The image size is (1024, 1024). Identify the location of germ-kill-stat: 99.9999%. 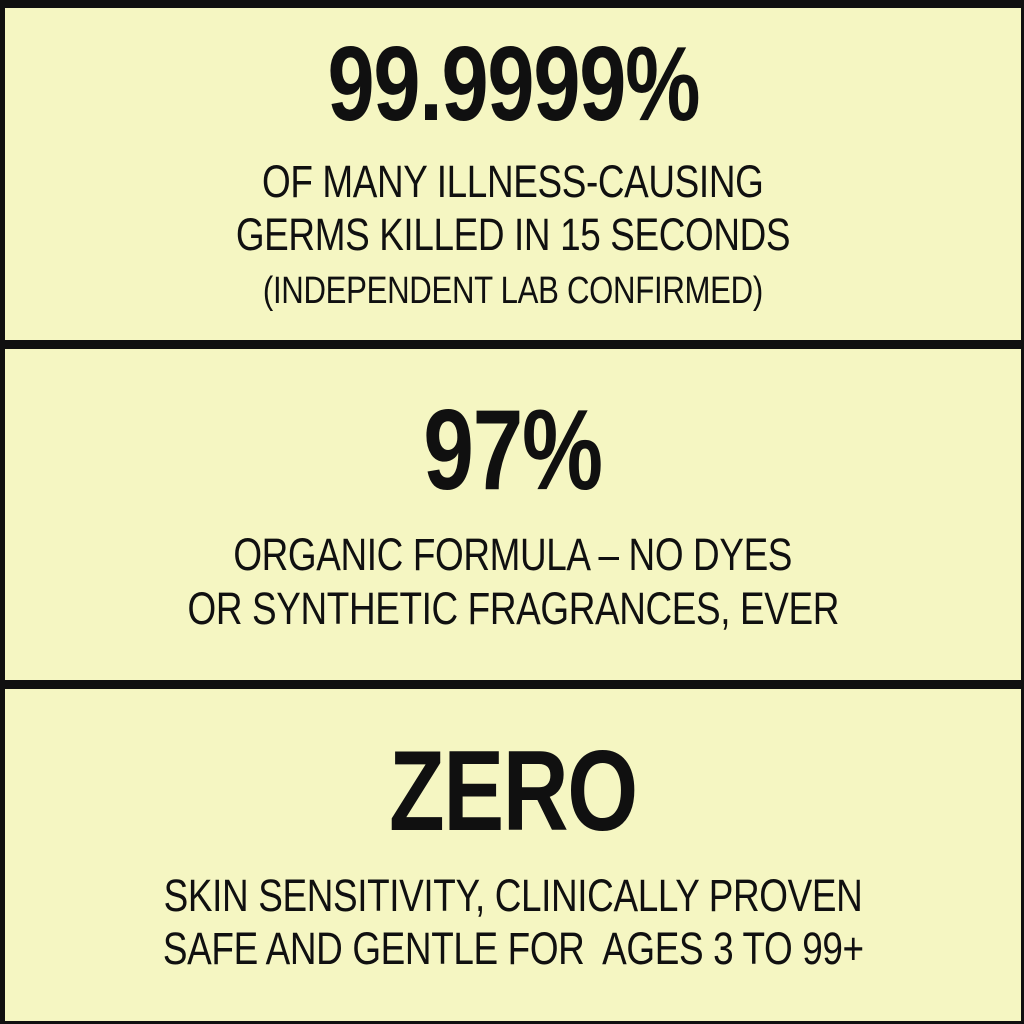
(513, 84).